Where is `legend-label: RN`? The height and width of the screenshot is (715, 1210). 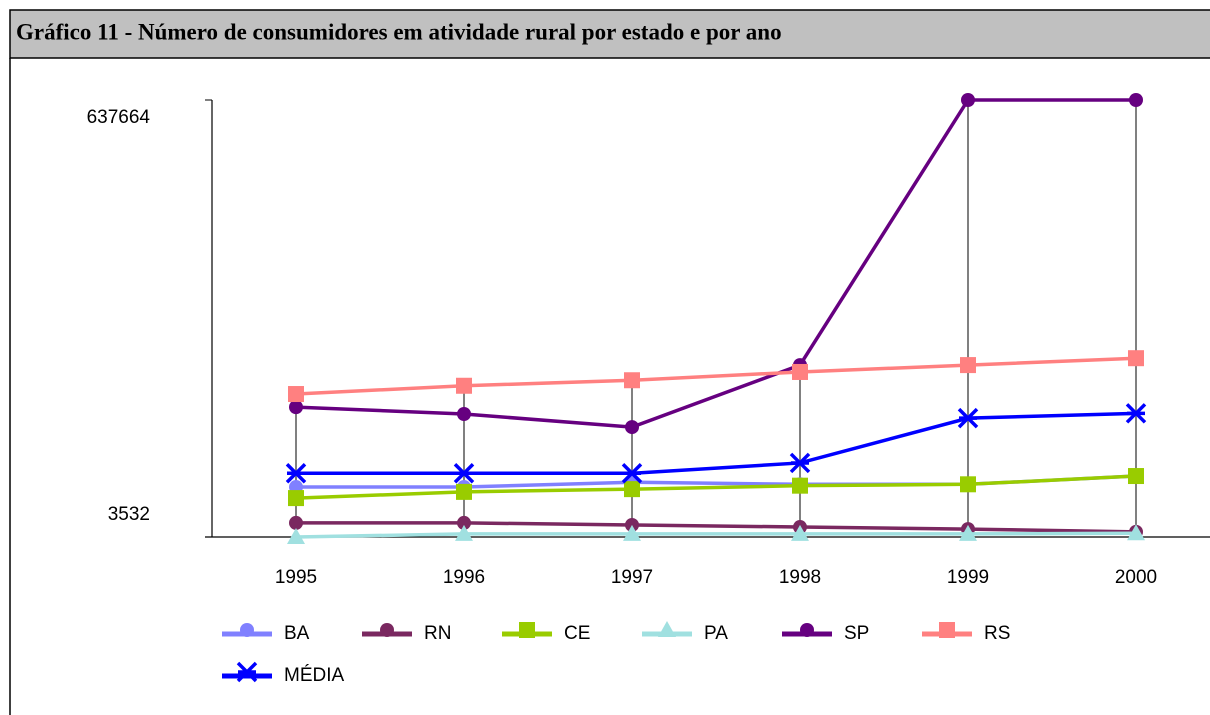
legend-label: RN is located at coordinates (437, 633).